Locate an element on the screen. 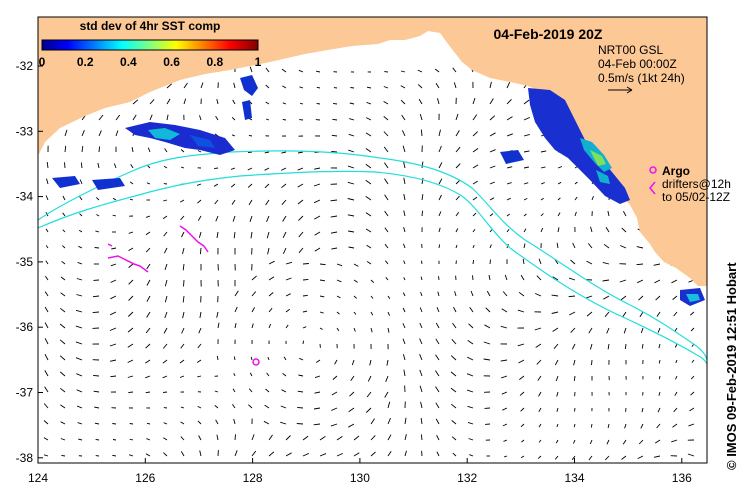  colorbar-gradient is located at coordinates (150, 45).